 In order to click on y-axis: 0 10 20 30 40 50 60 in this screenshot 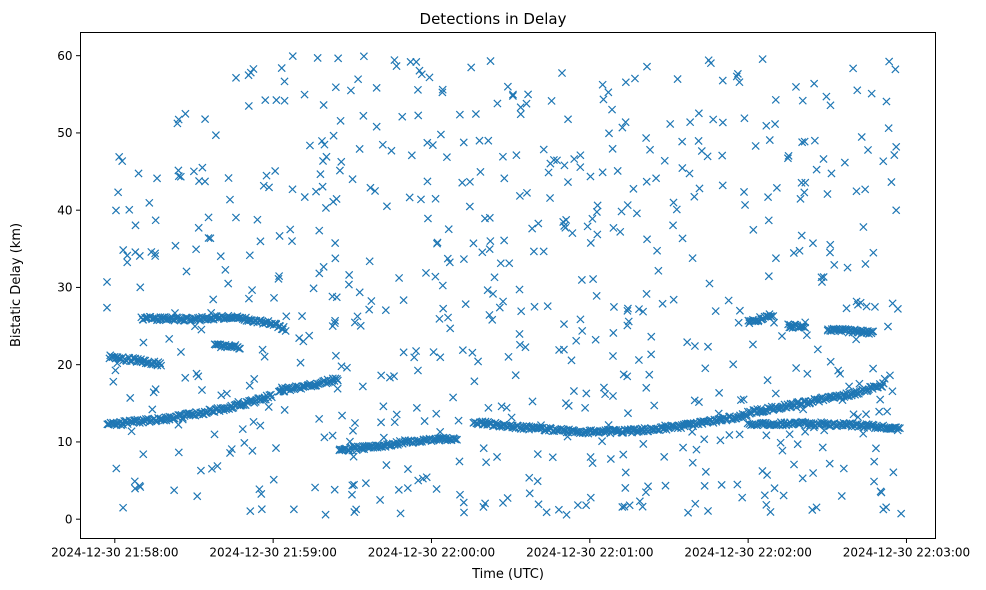, I will do `click(69, 287)`.